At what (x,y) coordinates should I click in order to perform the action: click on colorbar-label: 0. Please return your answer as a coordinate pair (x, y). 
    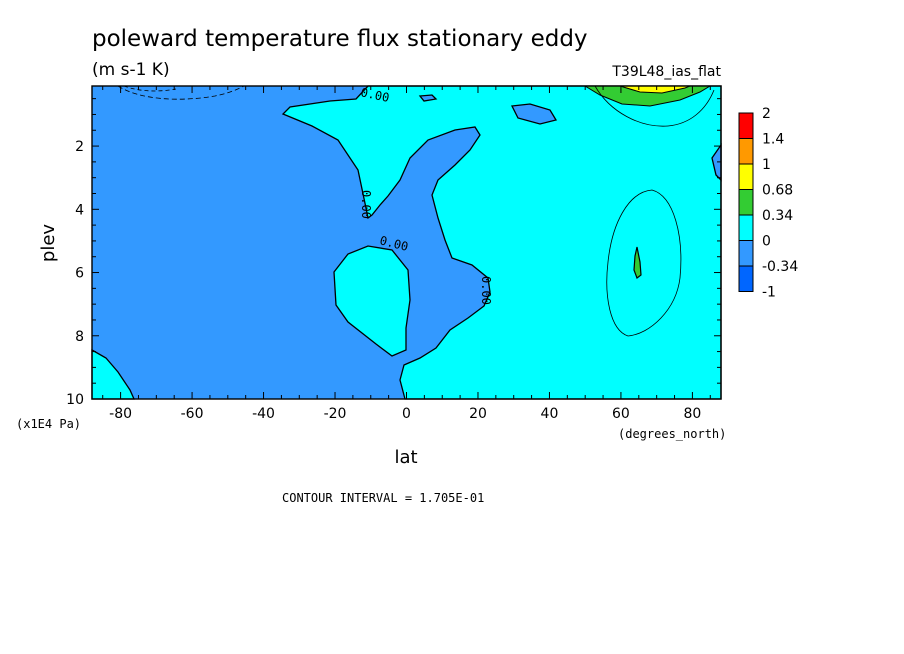
    Looking at the image, I should click on (766, 242).